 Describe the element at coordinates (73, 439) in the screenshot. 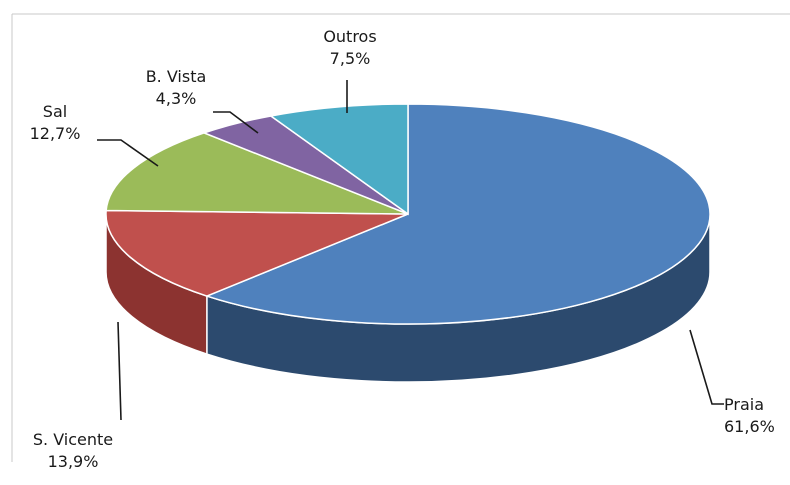

I see `slice-label-s-vicente: S. Vicente` at that location.